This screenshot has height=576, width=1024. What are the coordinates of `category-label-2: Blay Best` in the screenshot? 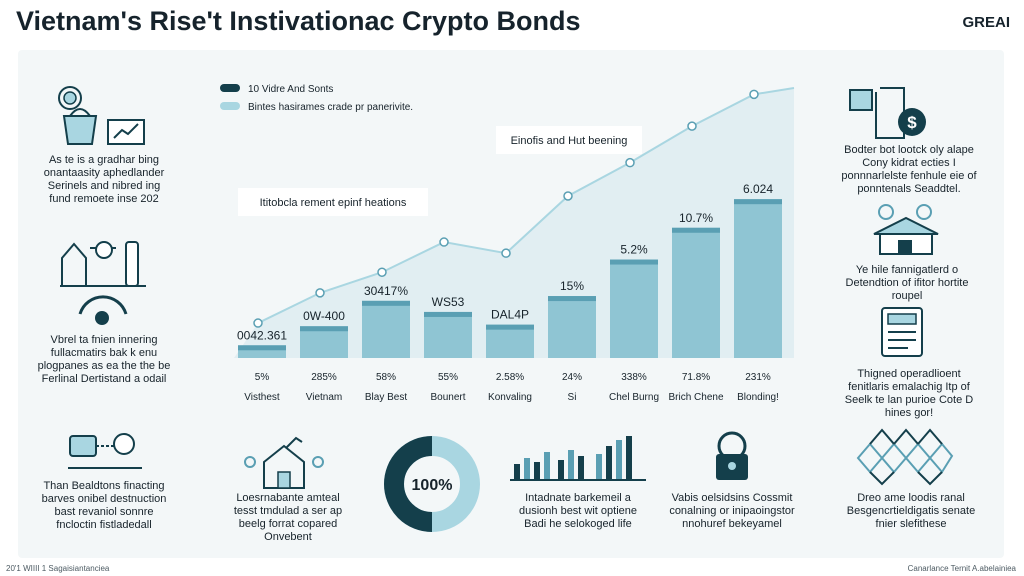 It's located at (386, 397).